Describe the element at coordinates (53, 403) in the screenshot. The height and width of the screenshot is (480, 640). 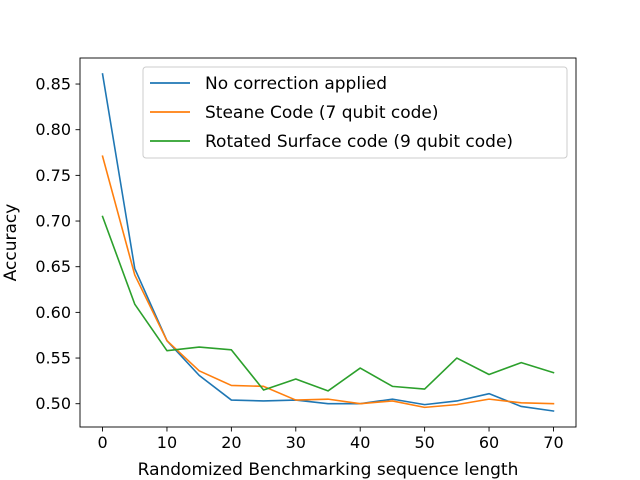
I see `y-tick-label: 0.50` at that location.